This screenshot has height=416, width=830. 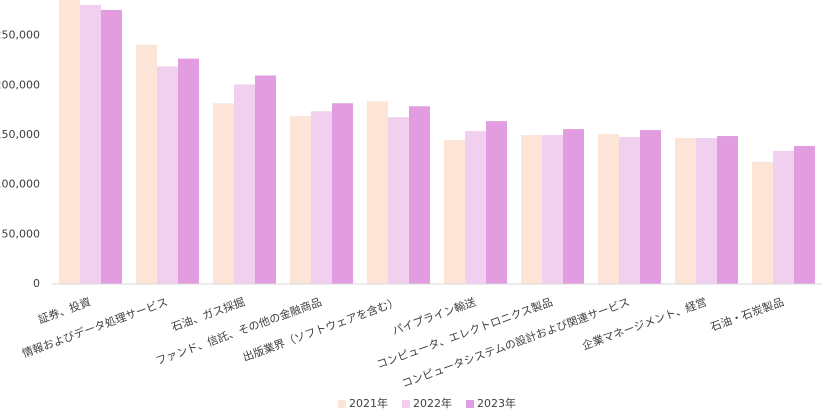 I want to click on legend-label: 2021年, so click(x=368, y=403).